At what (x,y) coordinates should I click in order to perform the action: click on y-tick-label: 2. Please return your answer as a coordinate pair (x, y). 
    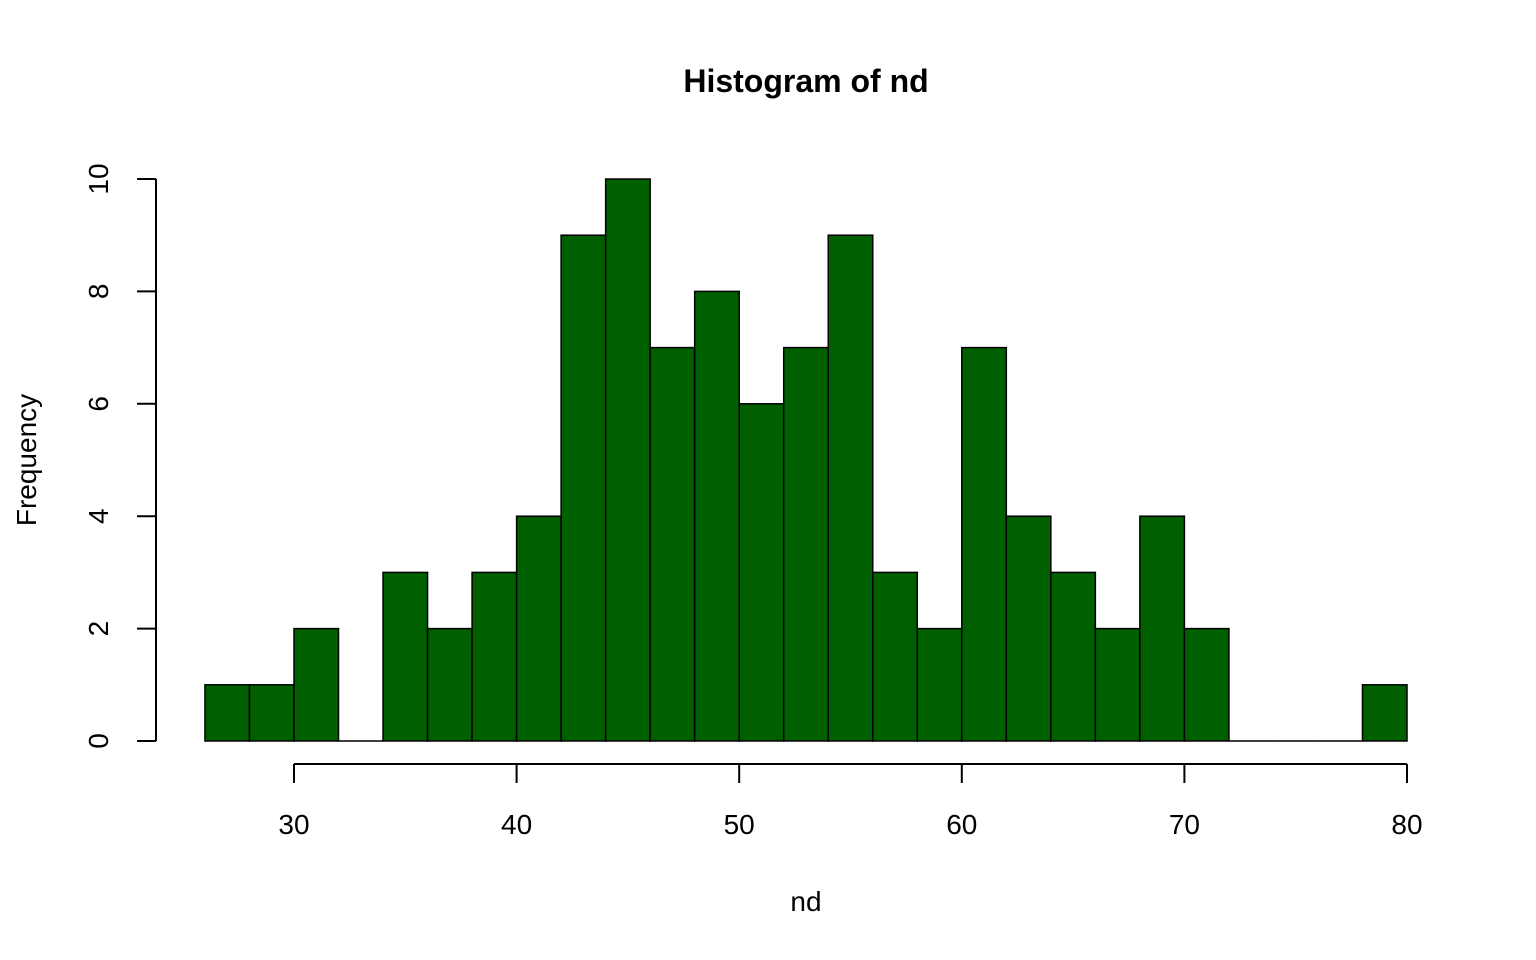
    Looking at the image, I should click on (98, 629).